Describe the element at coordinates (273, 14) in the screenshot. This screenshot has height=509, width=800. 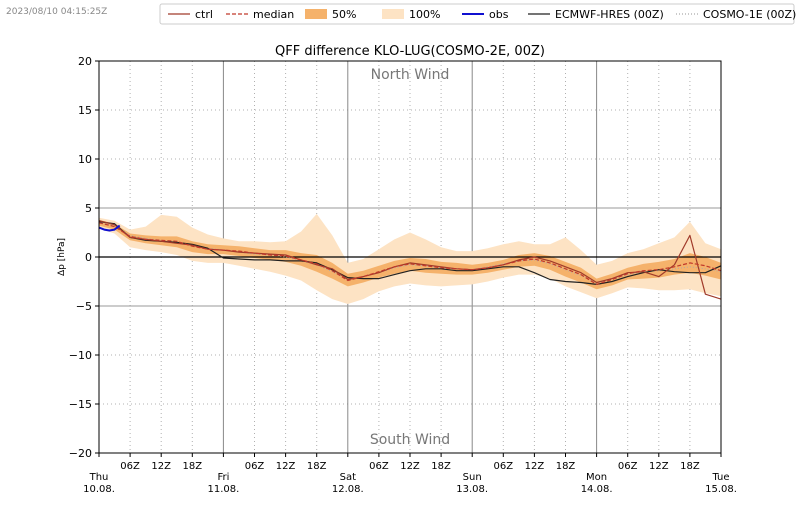
I see `legend-label: median` at that location.